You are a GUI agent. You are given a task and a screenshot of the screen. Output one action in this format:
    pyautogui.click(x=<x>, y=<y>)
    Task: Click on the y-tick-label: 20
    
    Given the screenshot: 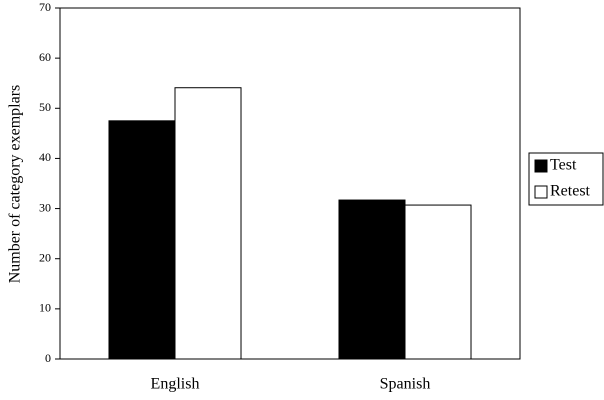 What is the action you would take?
    pyautogui.click(x=45, y=257)
    